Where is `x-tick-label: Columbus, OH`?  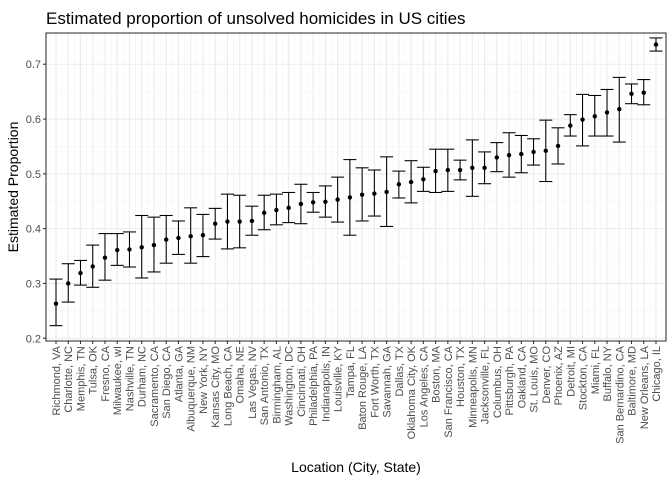 x-tick-label: Columbus, OH is located at coordinates (498, 382).